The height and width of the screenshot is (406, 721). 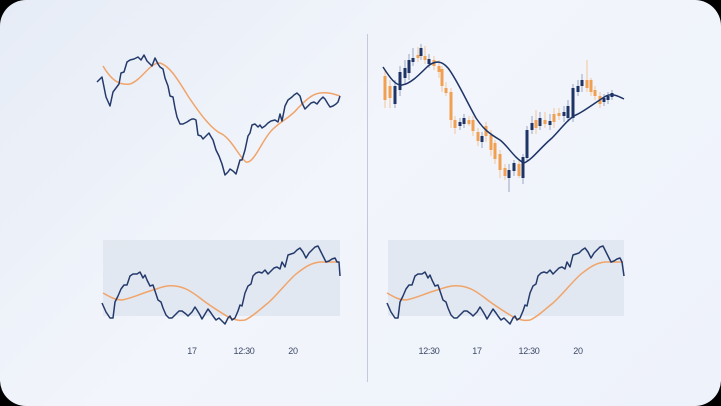 I want to click on left-x-tick: 17, so click(x=192, y=351).